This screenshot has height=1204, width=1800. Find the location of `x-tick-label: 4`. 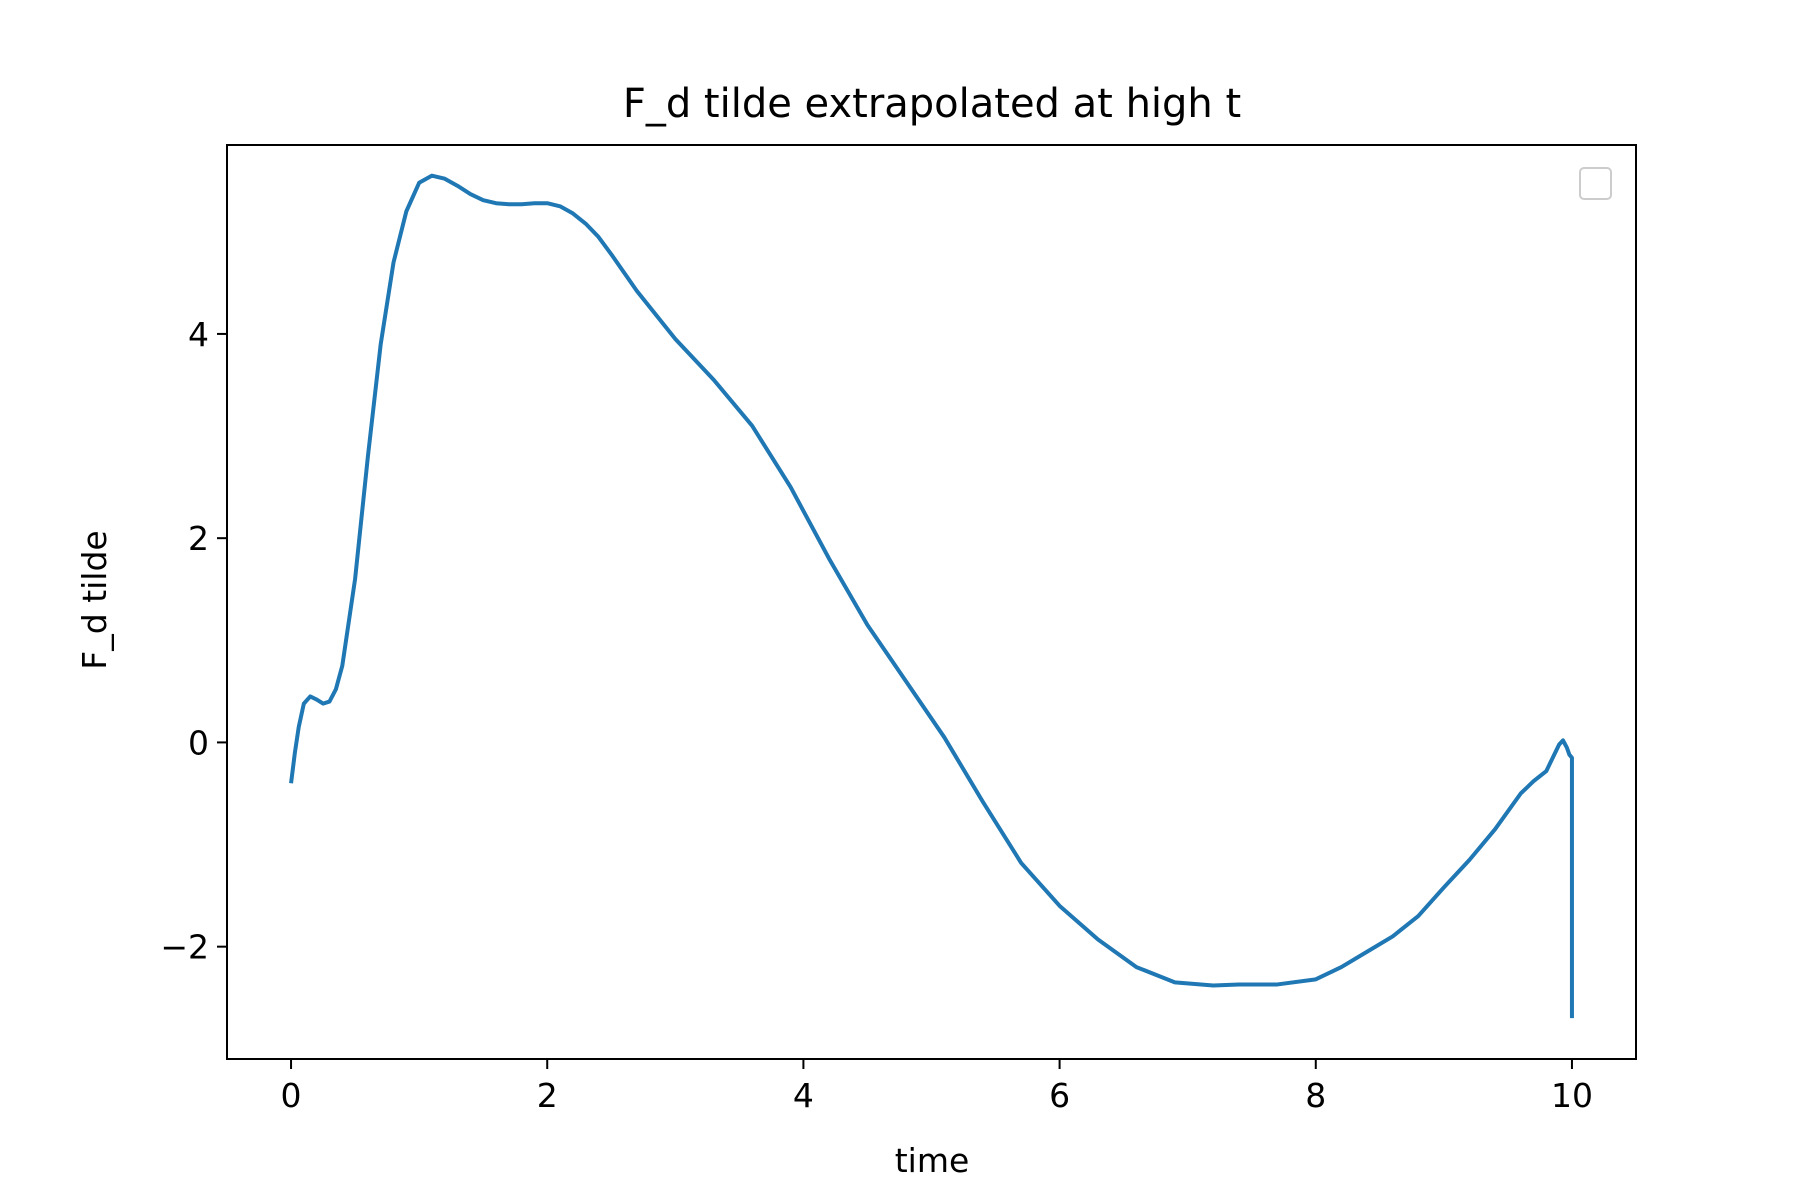

x-tick-label: 4 is located at coordinates (803, 1095).